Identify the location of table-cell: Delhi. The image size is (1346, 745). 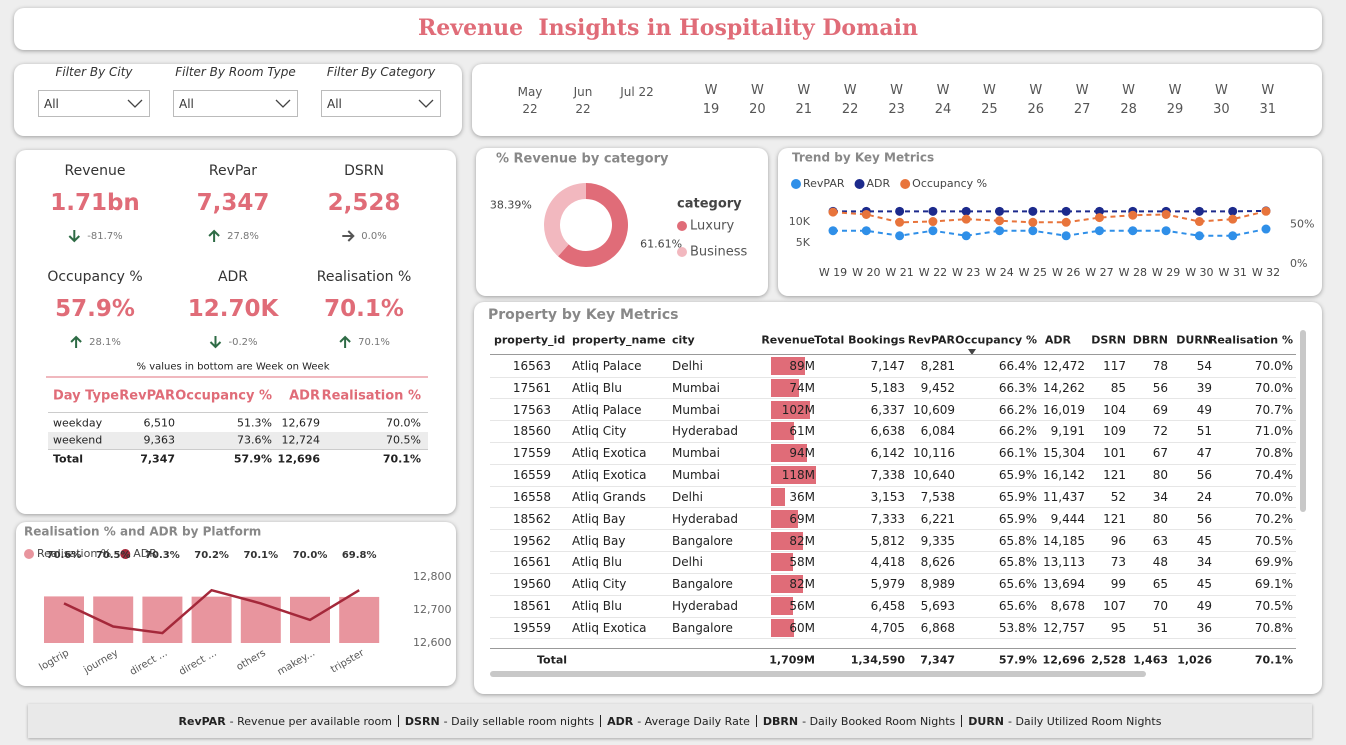
(687, 562).